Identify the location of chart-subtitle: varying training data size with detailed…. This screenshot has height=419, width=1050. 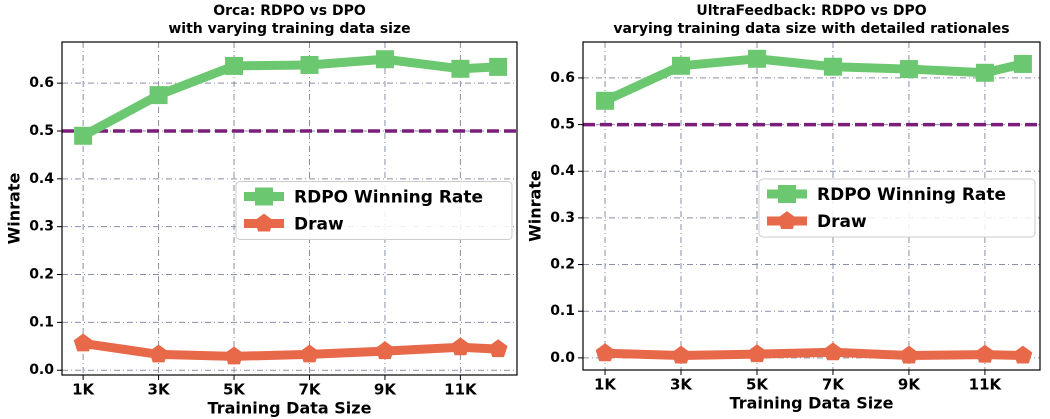
(811, 29).